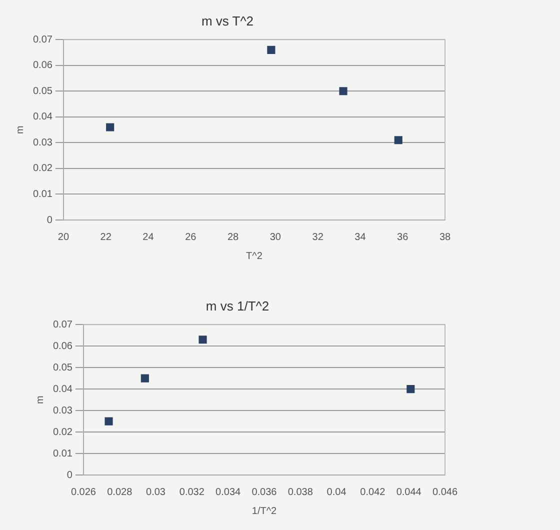 The image size is (560, 530). Describe the element at coordinates (192, 492) in the screenshot. I see `x-tick-label: 0.032` at that location.